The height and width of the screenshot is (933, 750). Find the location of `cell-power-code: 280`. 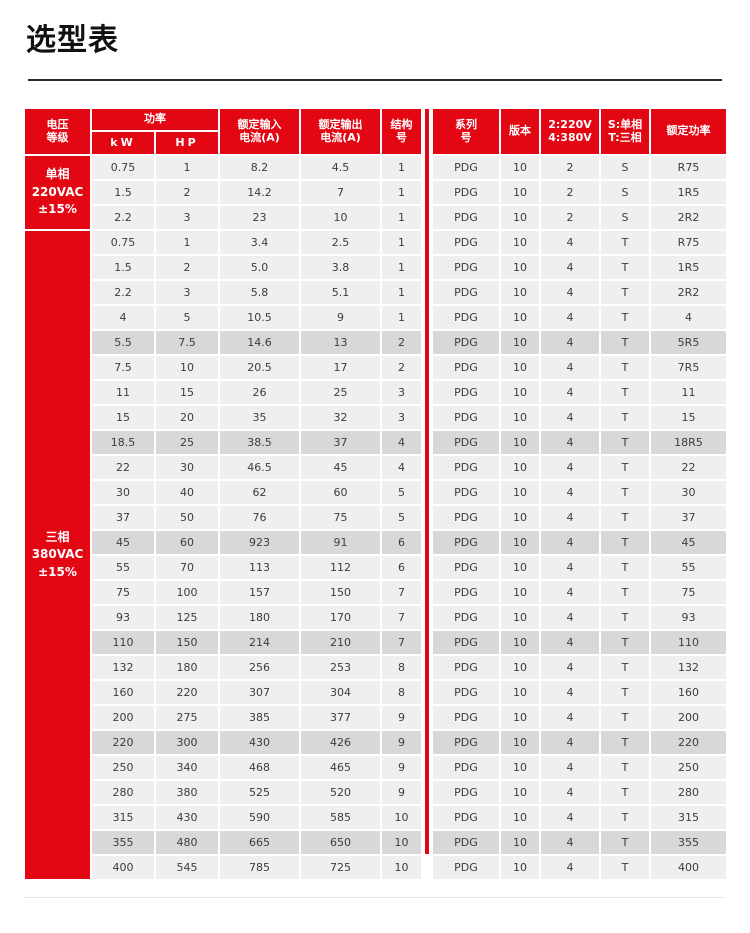

cell-power-code: 280 is located at coordinates (688, 792).